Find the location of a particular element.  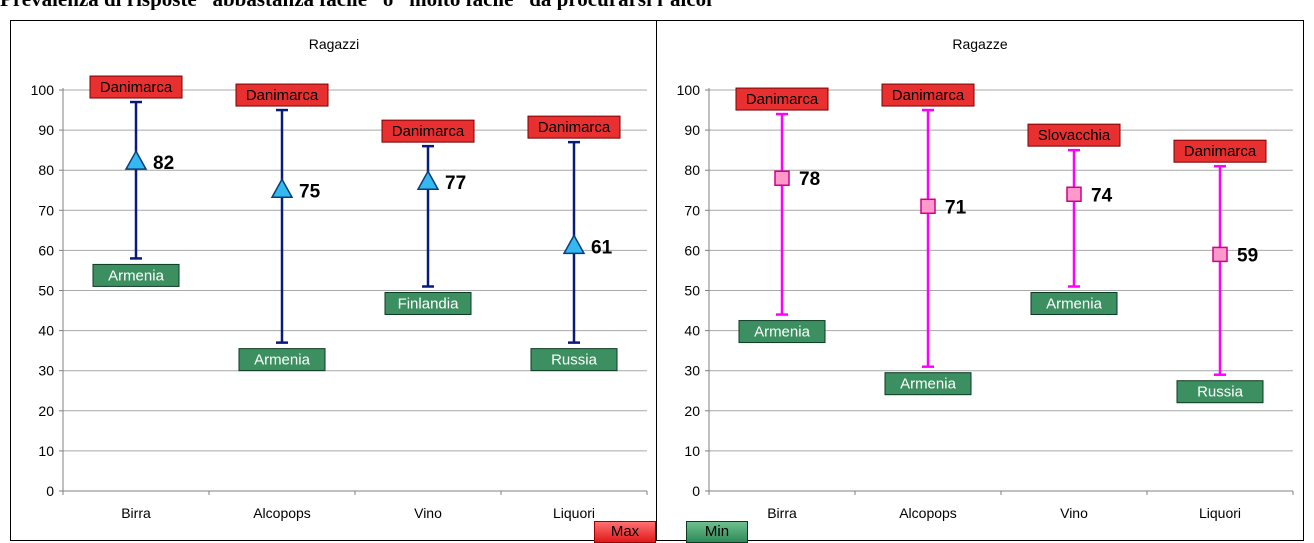

data-label: 82 is located at coordinates (163, 163).